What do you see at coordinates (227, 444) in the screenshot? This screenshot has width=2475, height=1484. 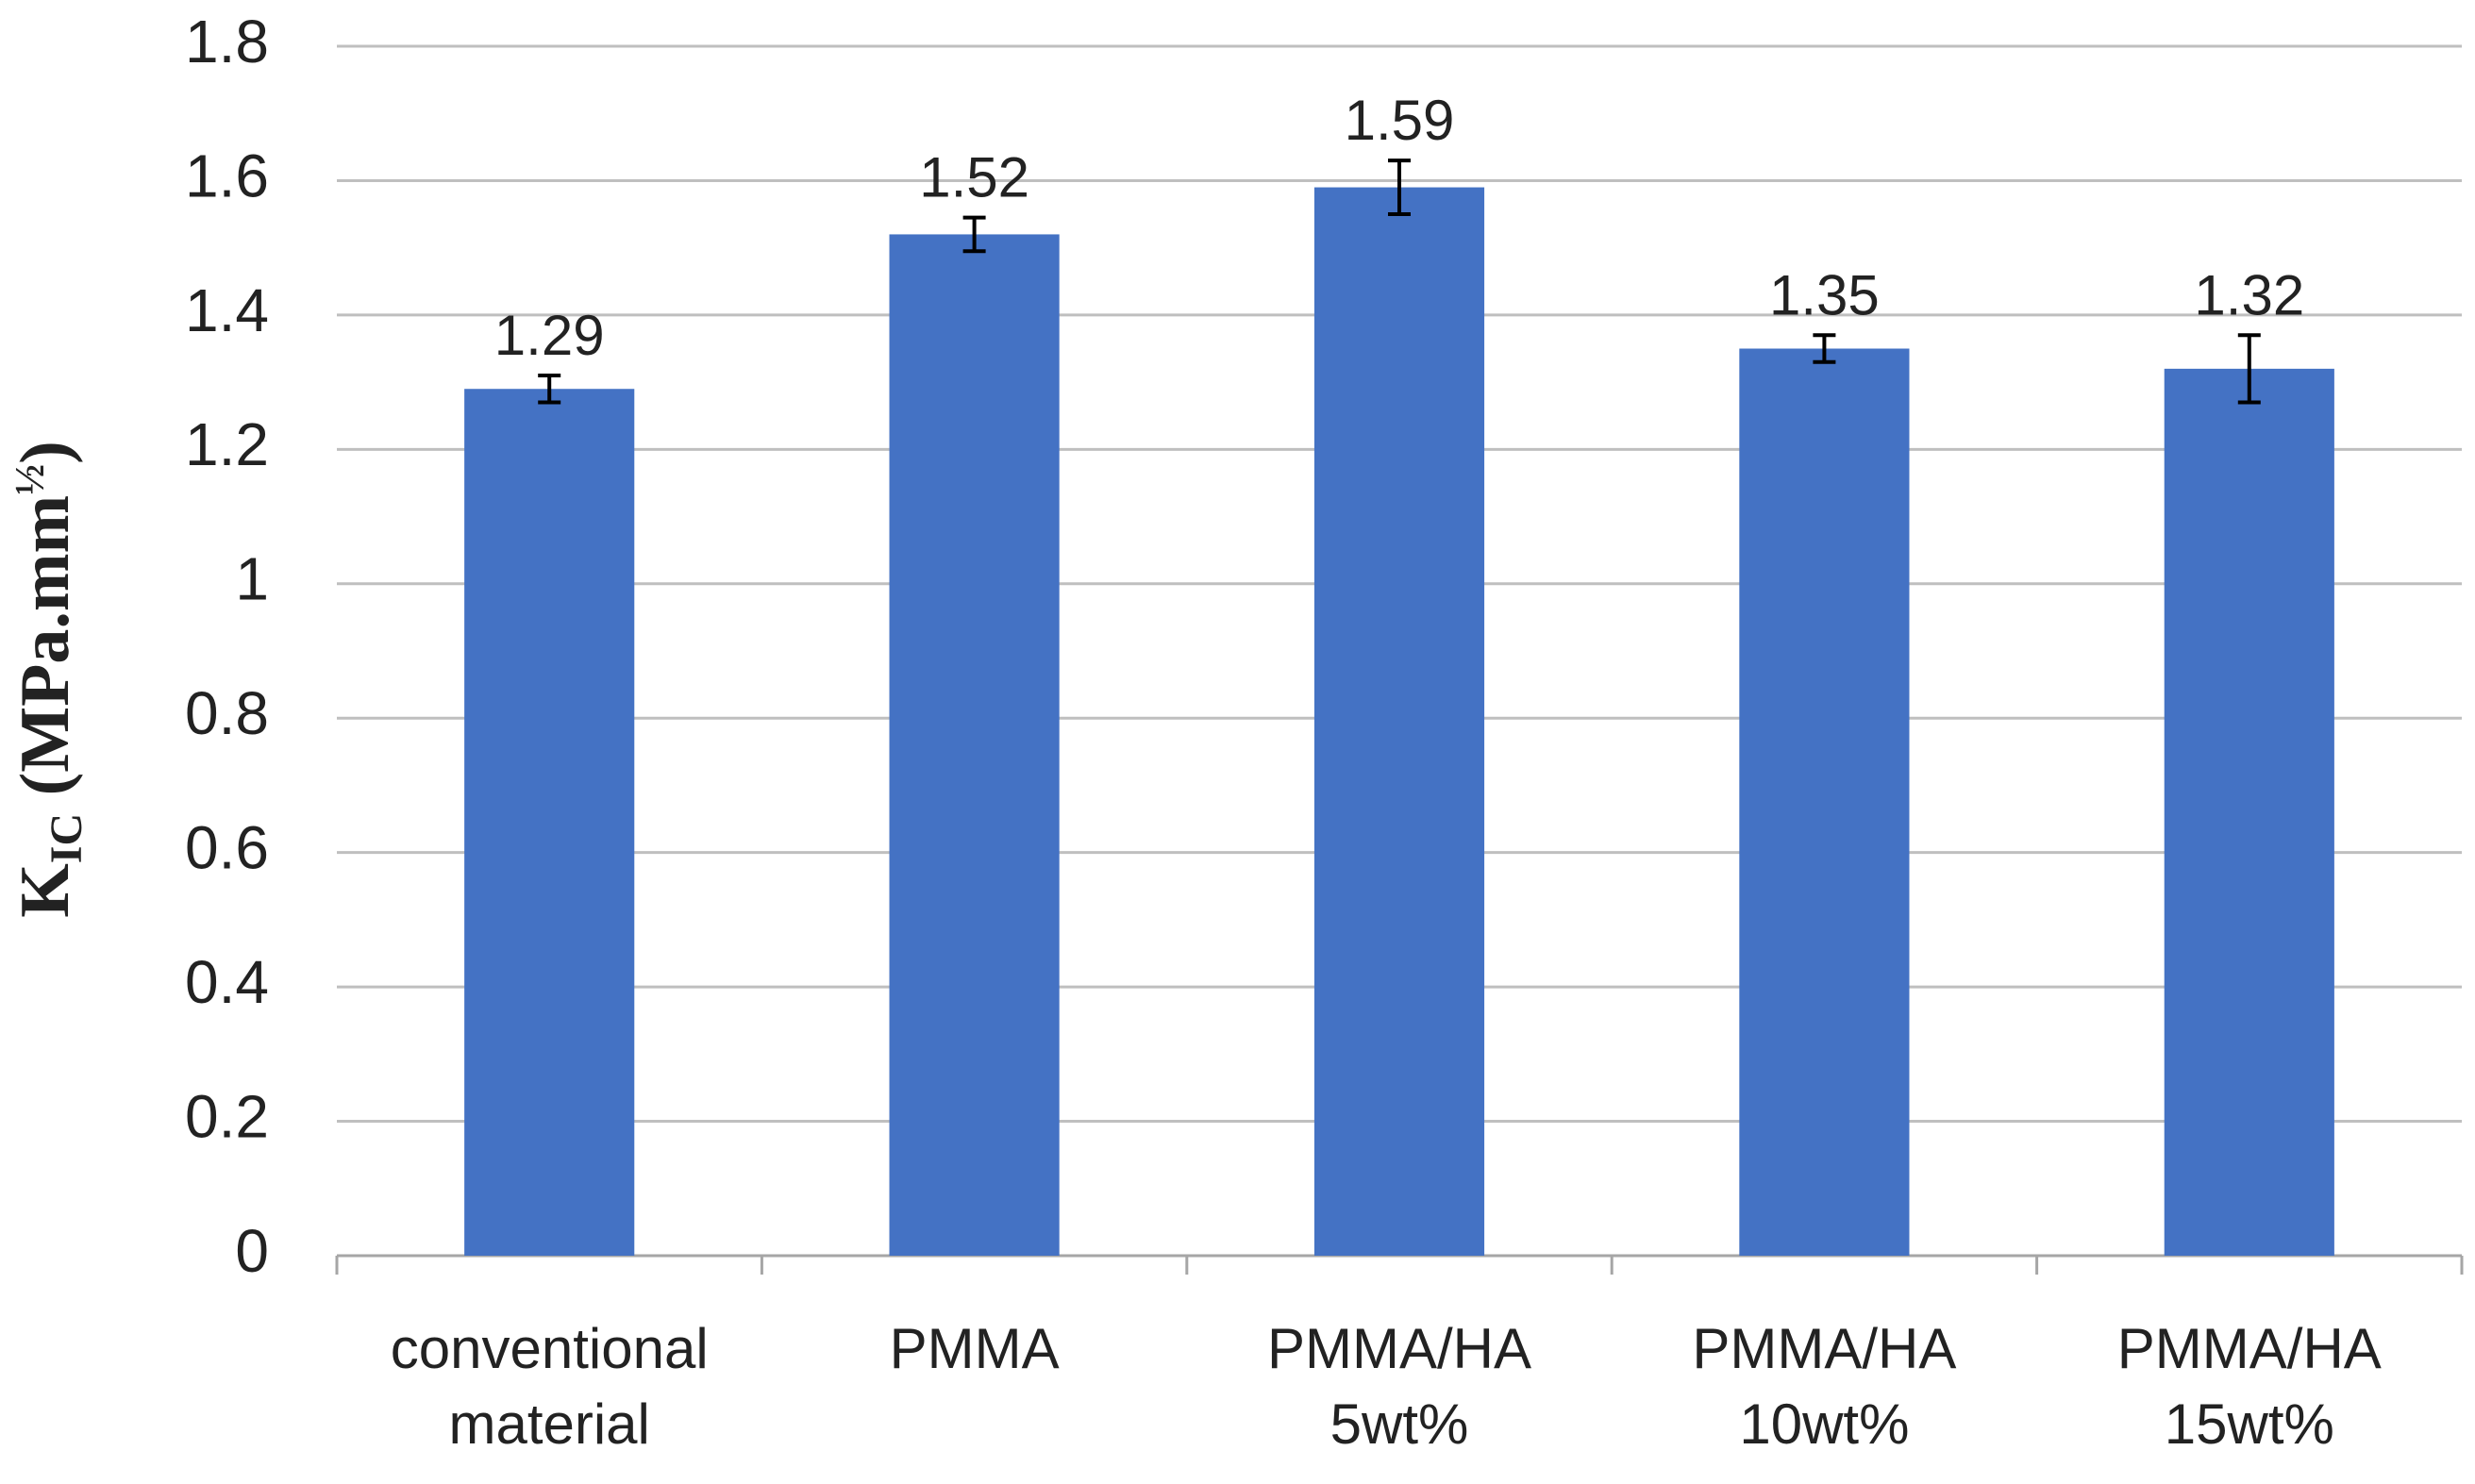 I see `y-tick-label: 1.2` at bounding box center [227, 444].